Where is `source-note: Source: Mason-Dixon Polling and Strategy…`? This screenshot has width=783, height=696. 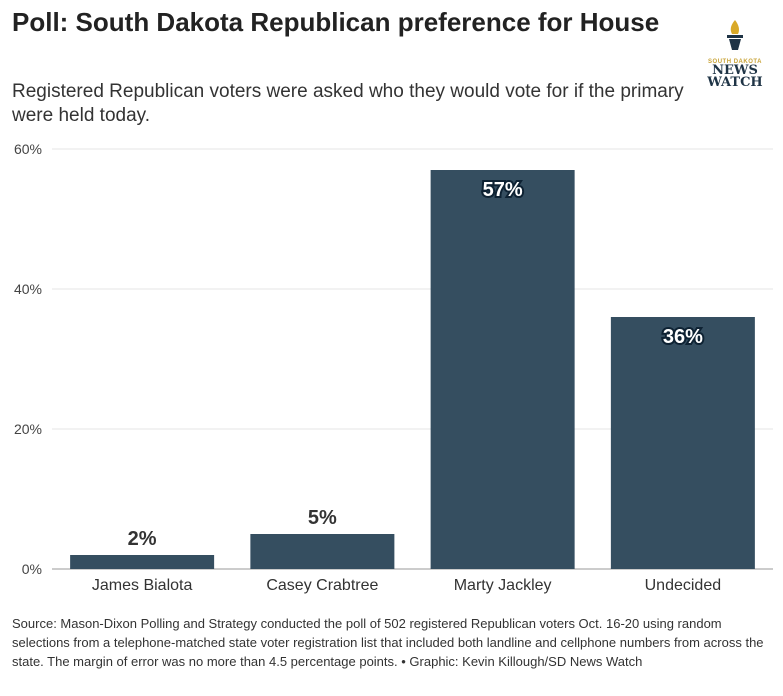 source-note: Source: Mason-Dixon Polling and Strategy… is located at coordinates (388, 642).